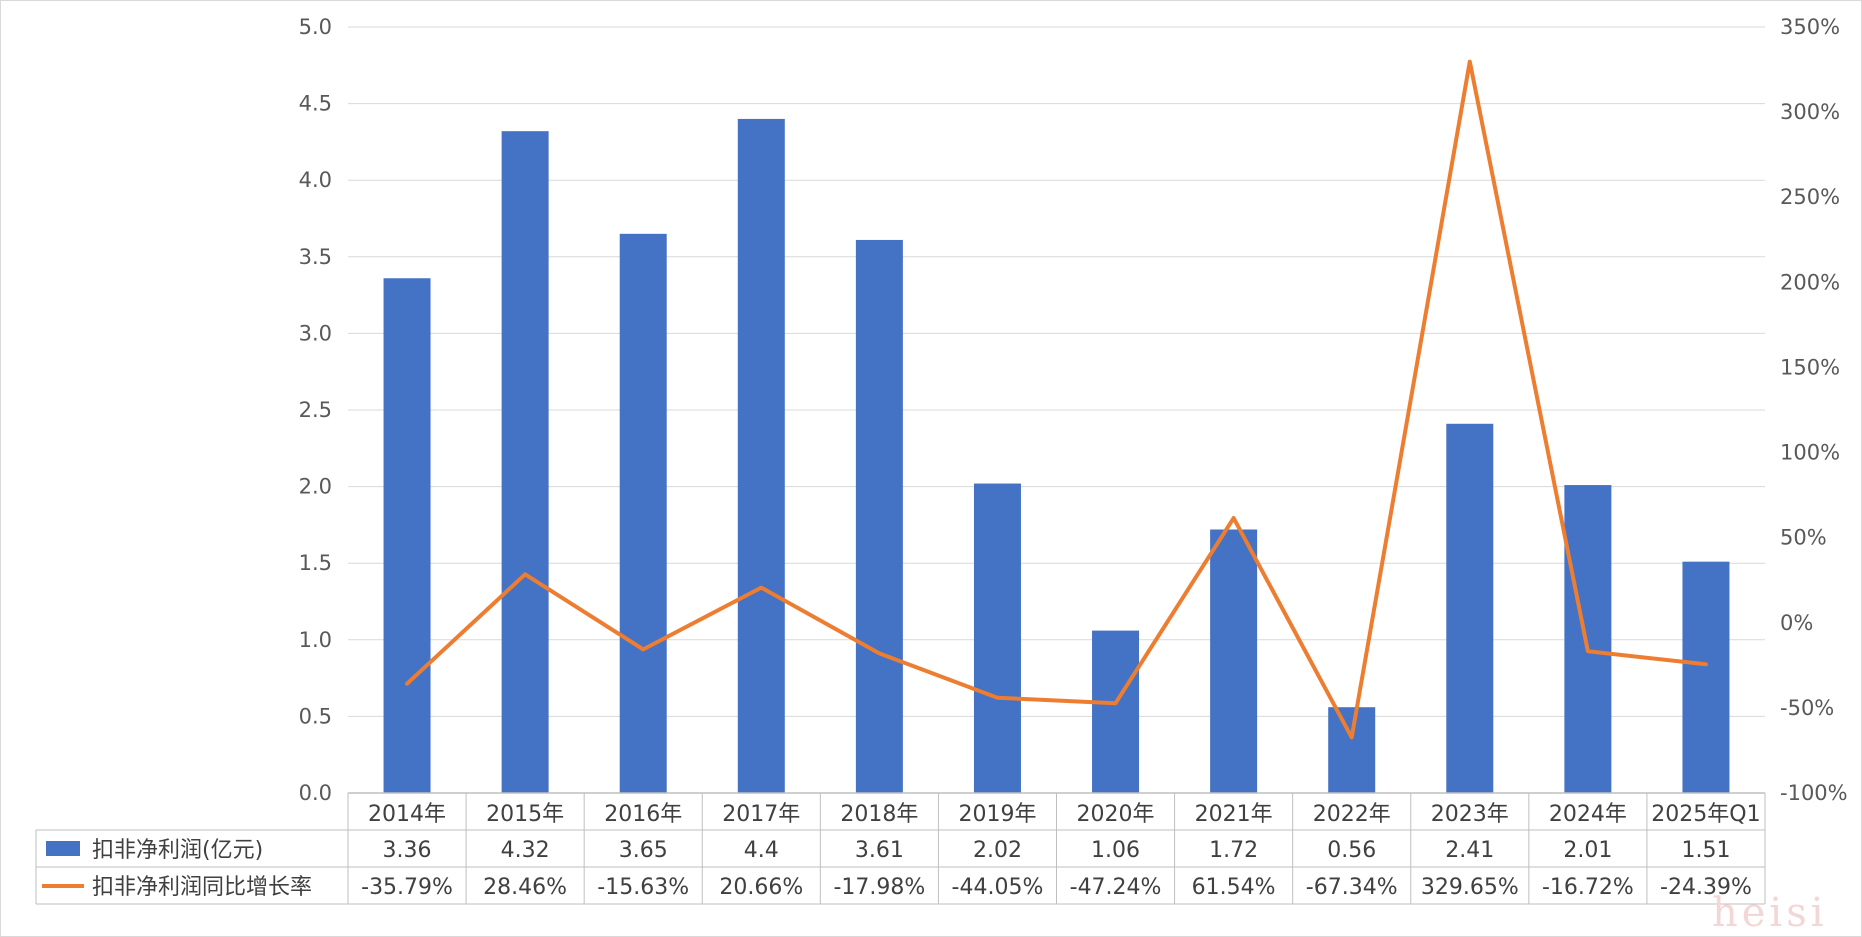 Image resolution: width=1862 pixels, height=937 pixels. Describe the element at coordinates (1814, 793) in the screenshot. I see `right-axis-tick-label: -100%` at that location.